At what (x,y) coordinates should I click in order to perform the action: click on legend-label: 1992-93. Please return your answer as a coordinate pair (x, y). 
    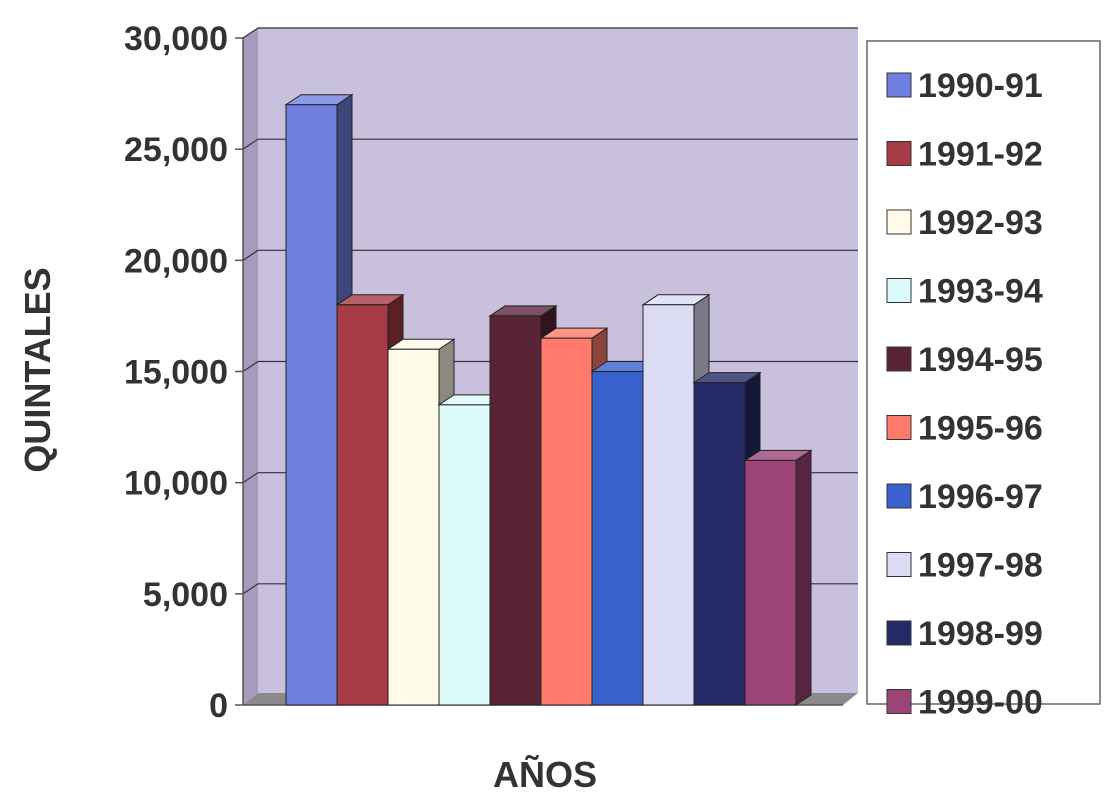
    Looking at the image, I should click on (980, 223).